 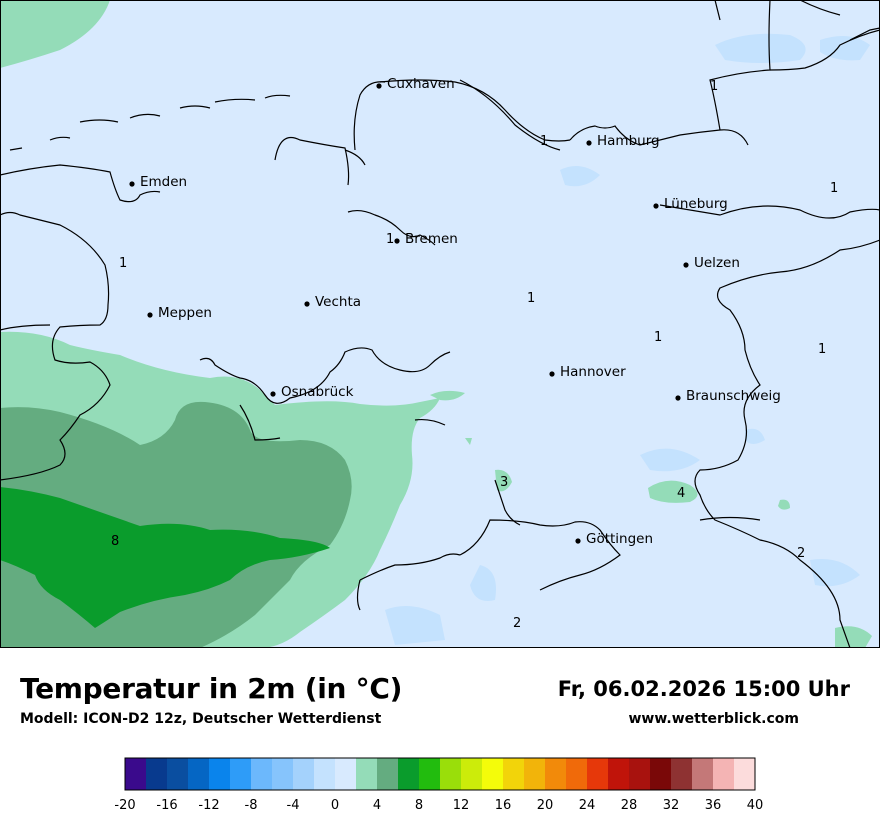 What do you see at coordinates (733, 396) in the screenshot?
I see `svg-text: Braunschweig` at bounding box center [733, 396].